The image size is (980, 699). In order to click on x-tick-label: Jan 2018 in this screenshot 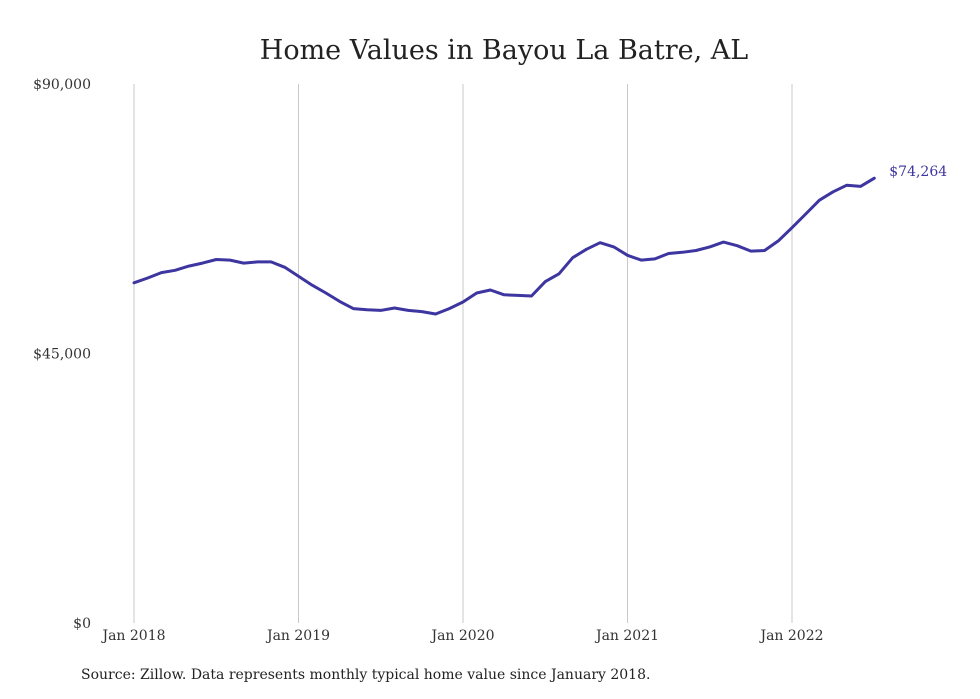, I will do `click(132, 636)`.